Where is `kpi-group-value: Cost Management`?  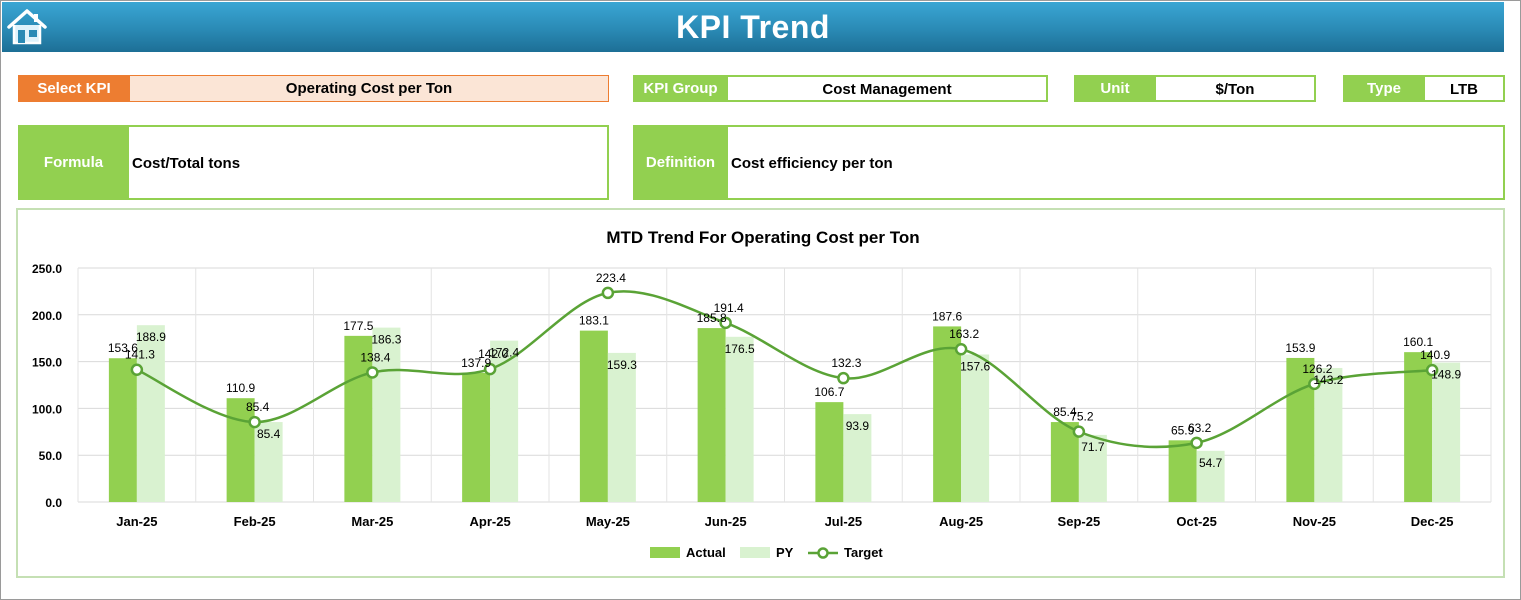
kpi-group-value: Cost Management is located at coordinates (888, 88).